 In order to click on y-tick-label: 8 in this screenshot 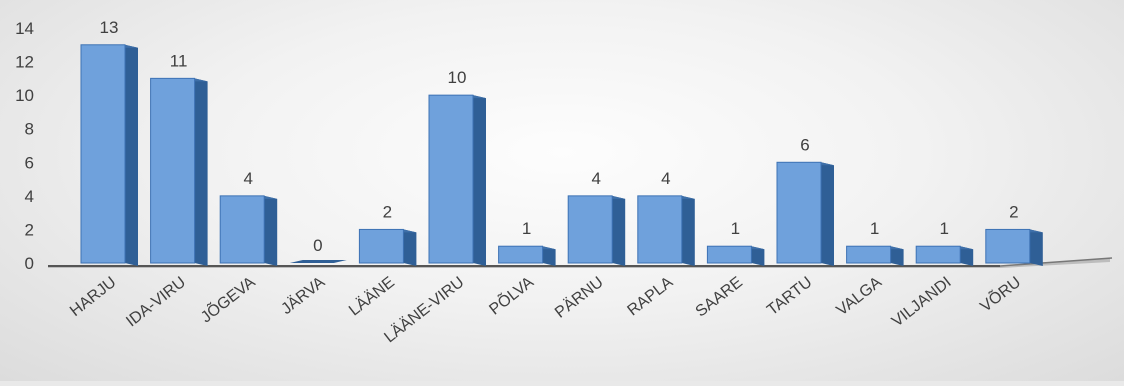, I will do `click(29, 129)`.